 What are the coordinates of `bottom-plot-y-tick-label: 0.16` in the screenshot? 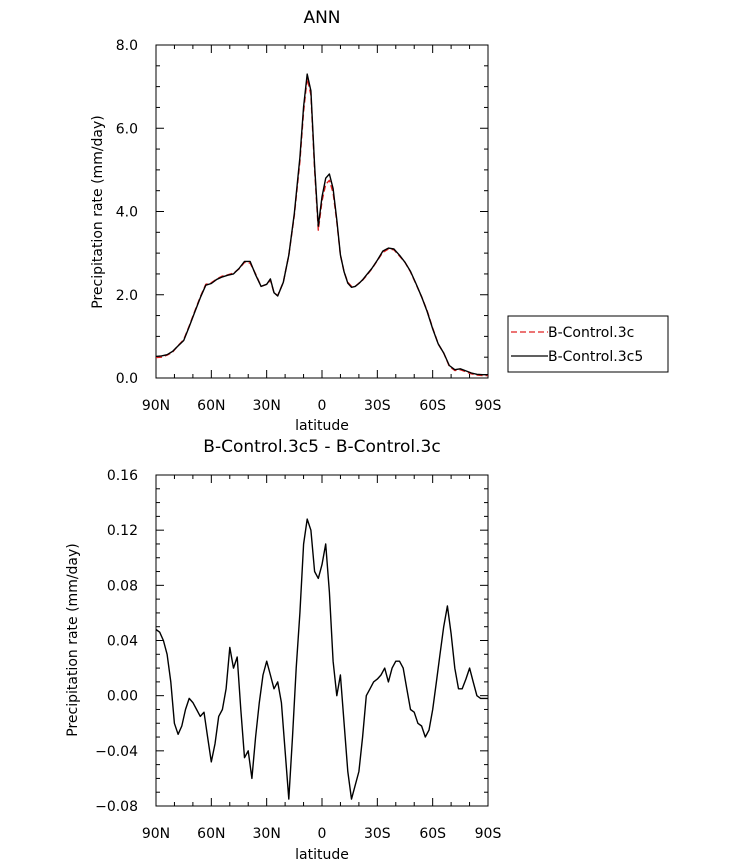 It's located at (122, 476).